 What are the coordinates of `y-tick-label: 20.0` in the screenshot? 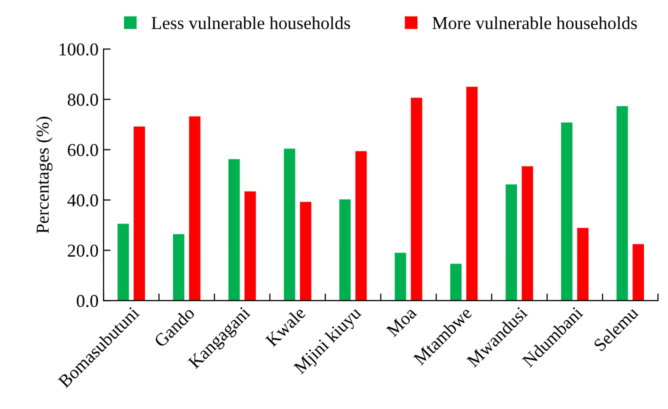 It's located at (83, 250).